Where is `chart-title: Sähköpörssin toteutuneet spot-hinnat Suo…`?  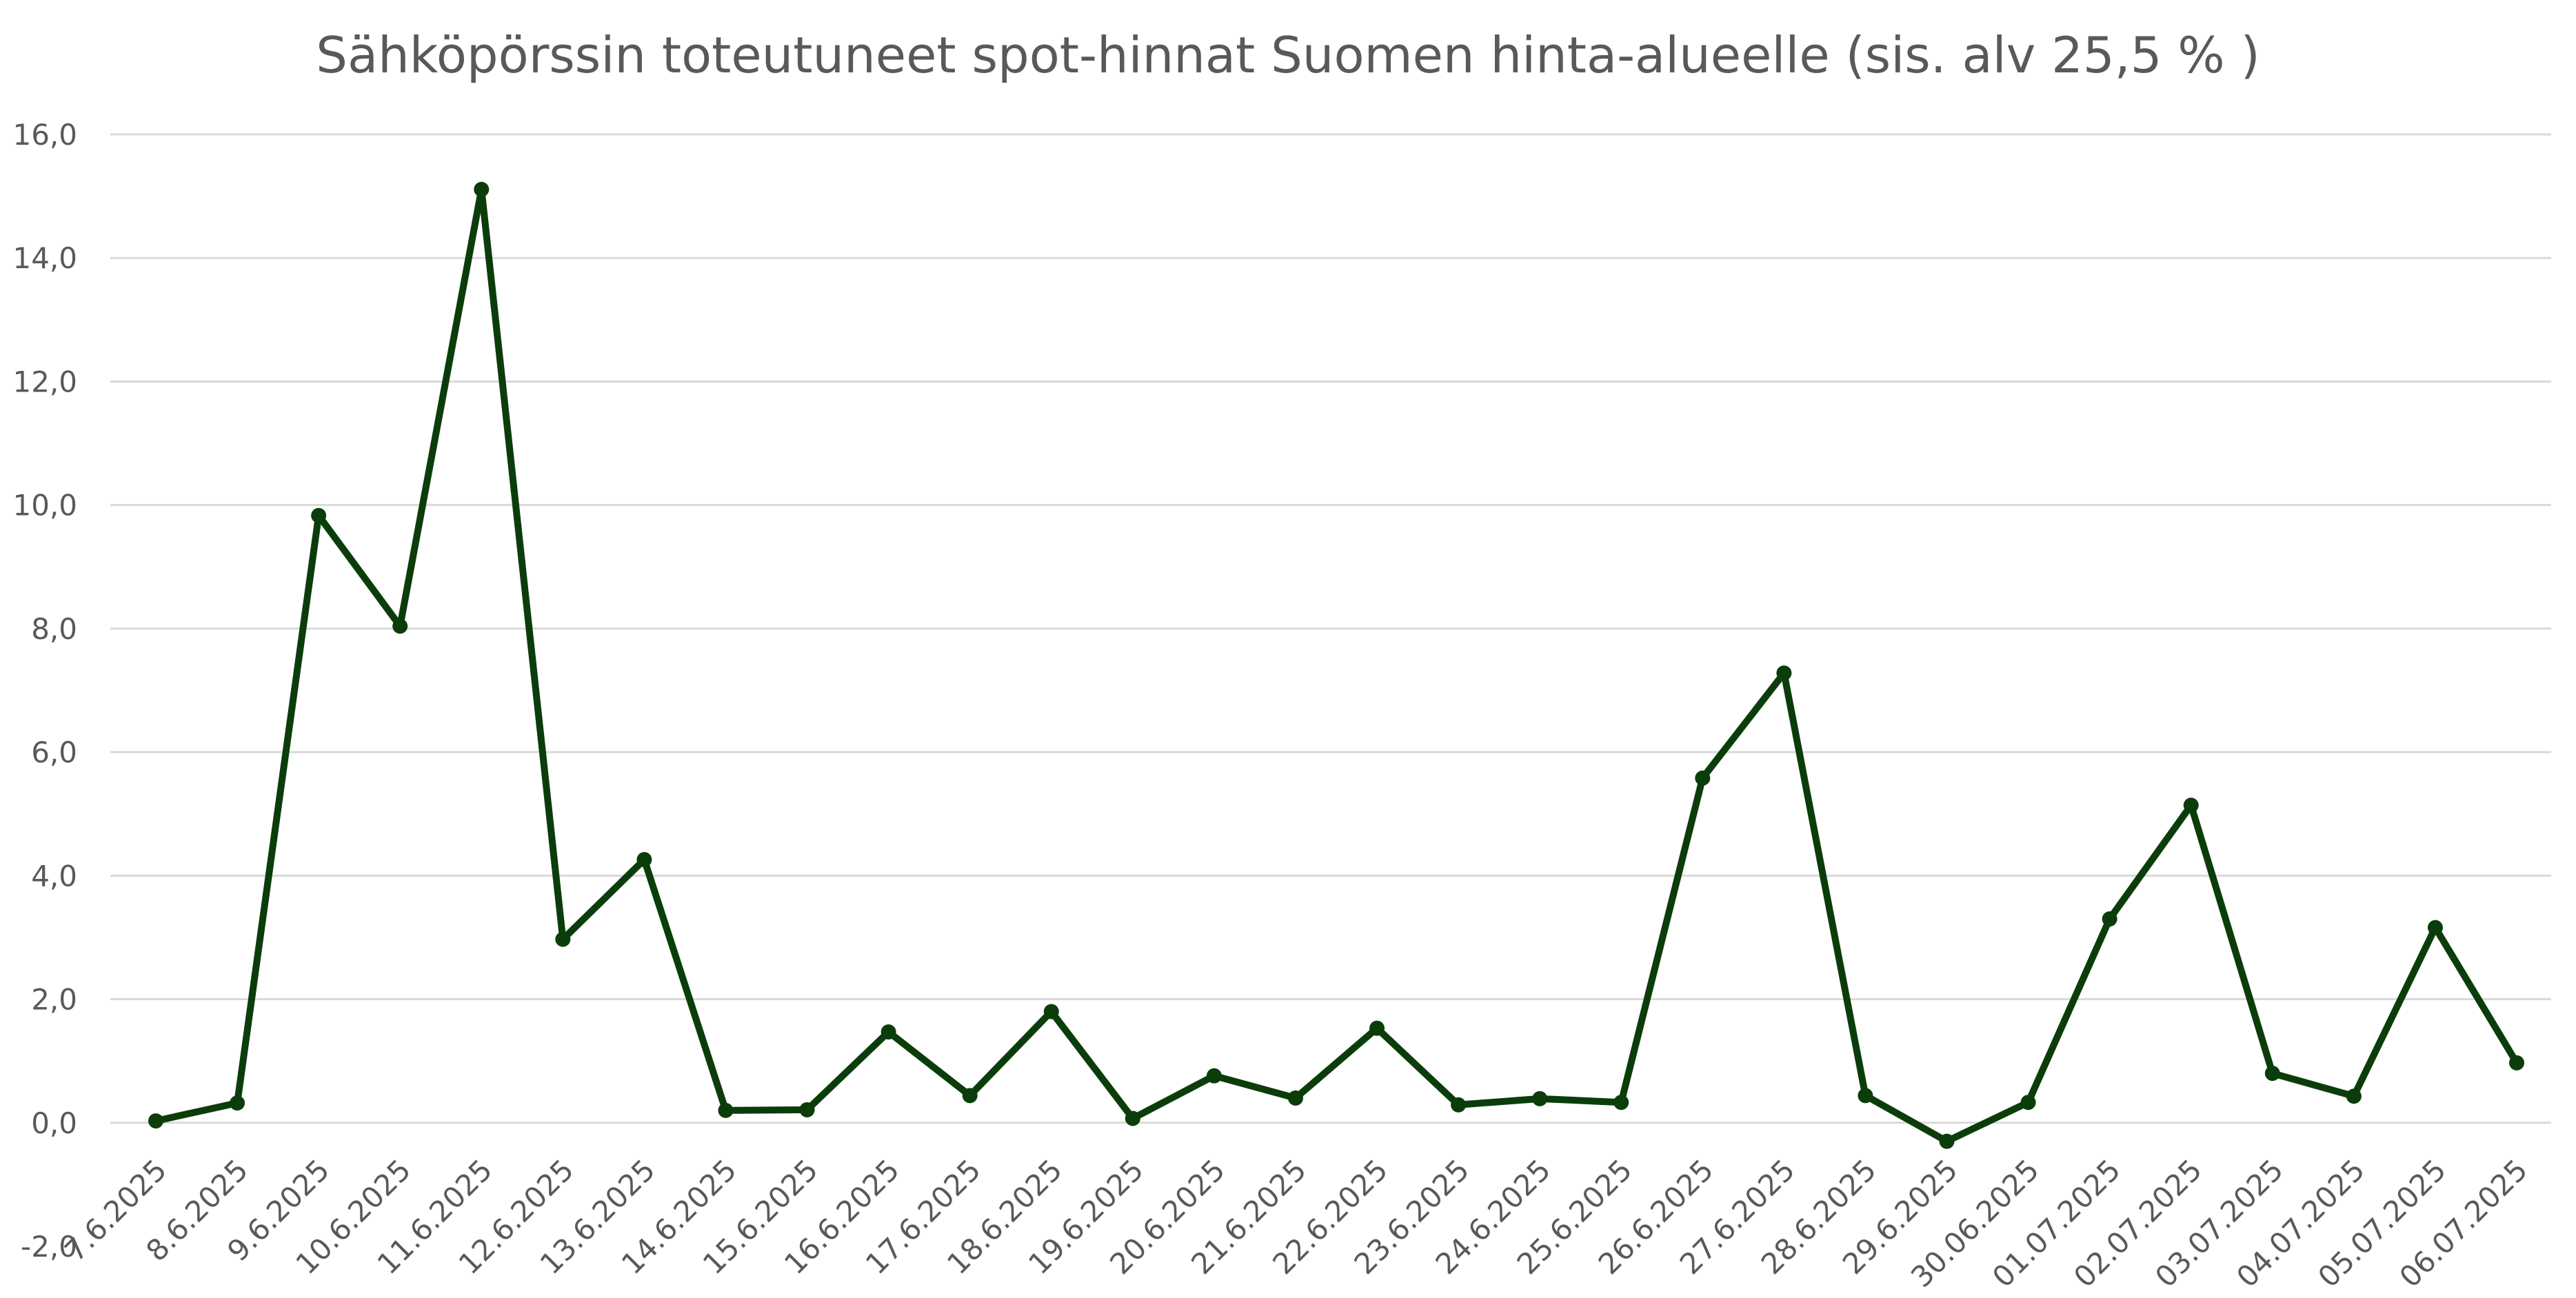
chart-title: Sähköpörssin toteutuneet spot-hinnat Suo… is located at coordinates (1288, 55).